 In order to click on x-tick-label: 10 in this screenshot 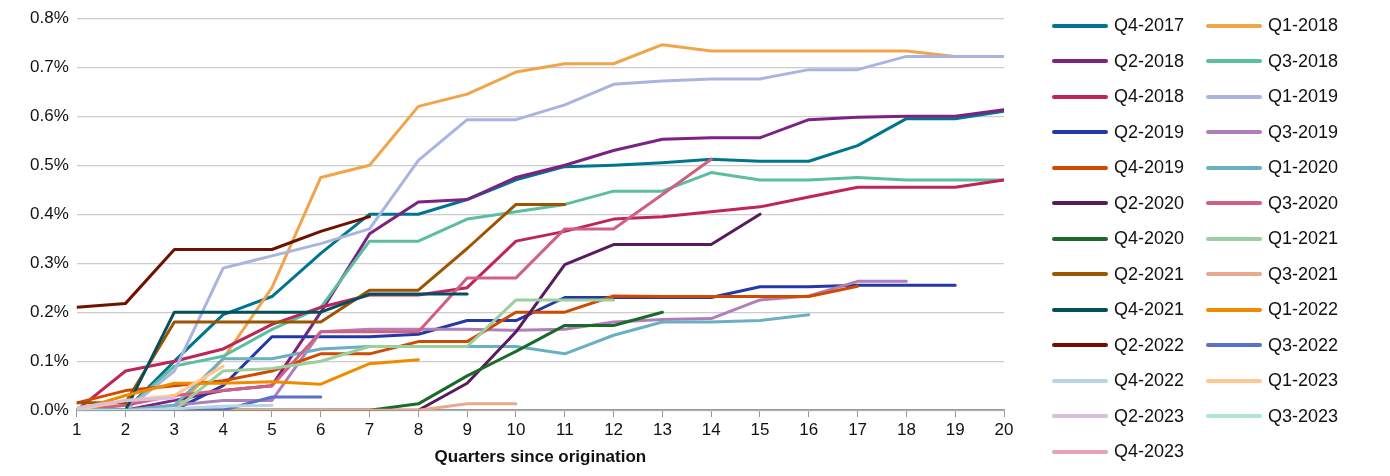, I will do `click(516, 430)`.